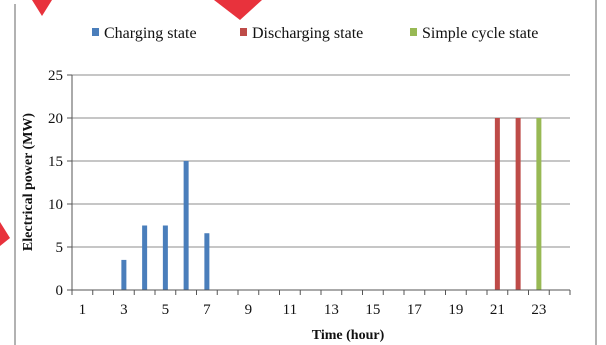  I want to click on x-axis-title: Time (hour), so click(348, 335).